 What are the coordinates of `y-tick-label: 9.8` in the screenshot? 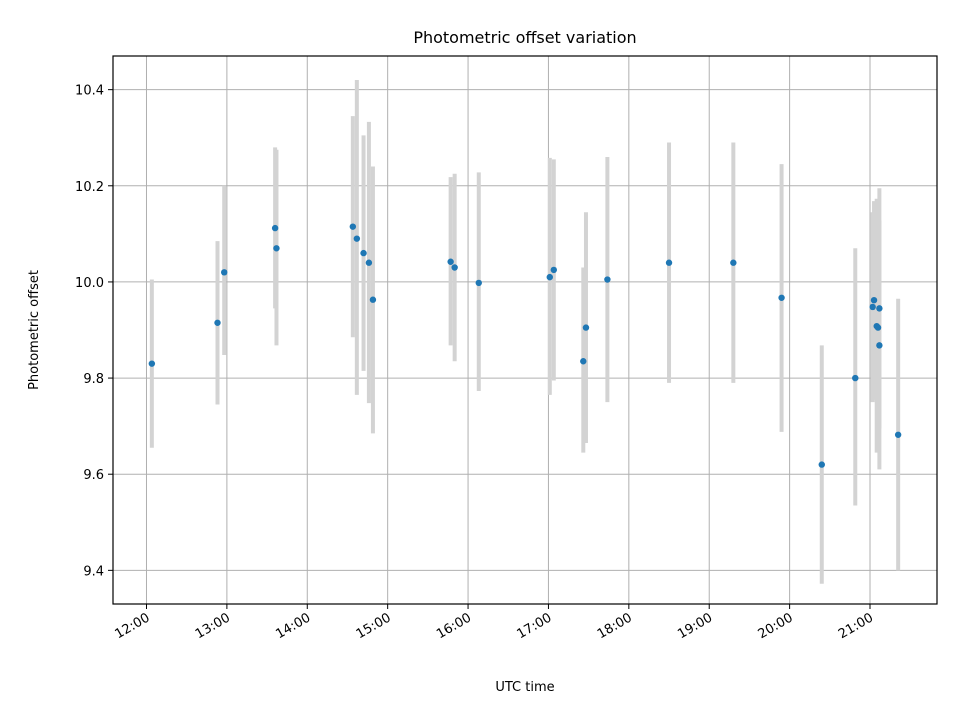 It's located at (93, 379).